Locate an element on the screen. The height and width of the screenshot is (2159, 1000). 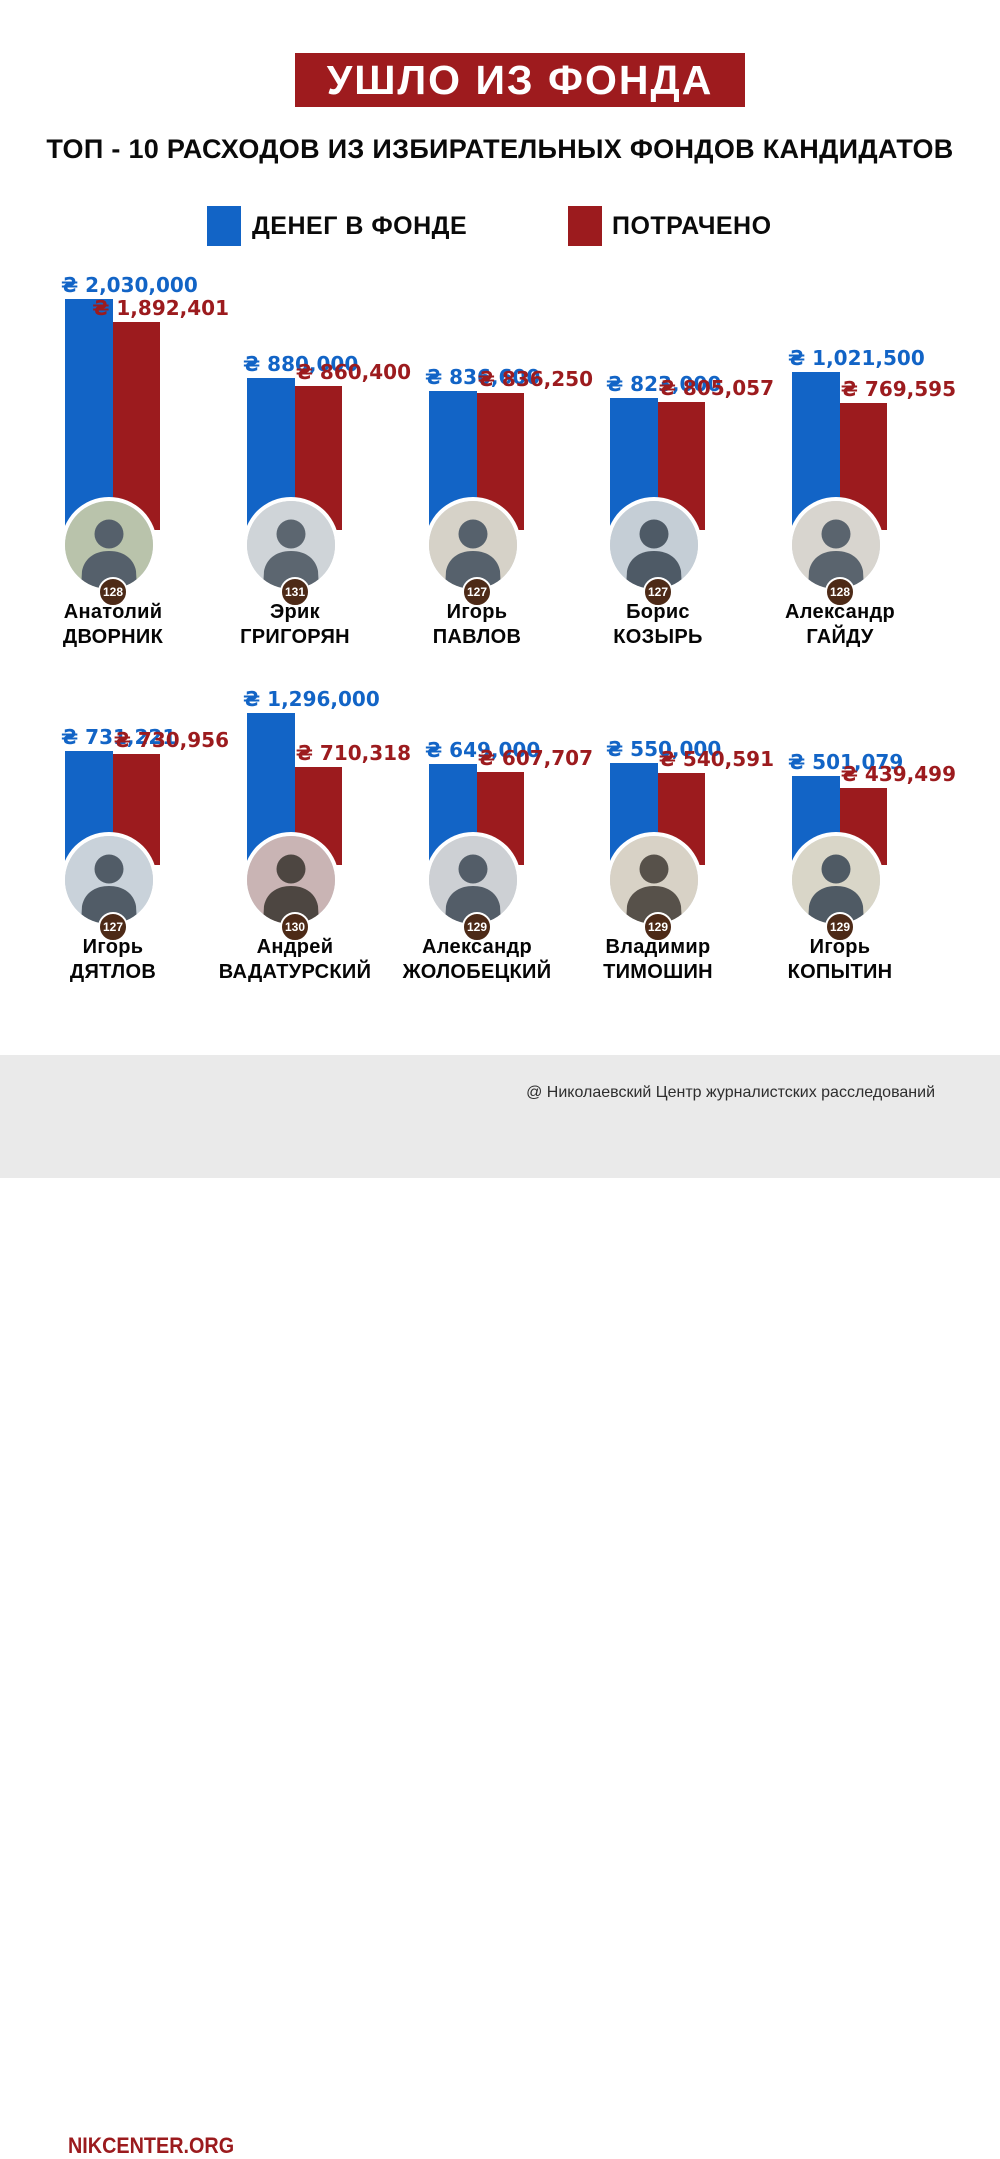
candidate-name: Владимир ТИМОШИН is located at coordinates (658, 960).